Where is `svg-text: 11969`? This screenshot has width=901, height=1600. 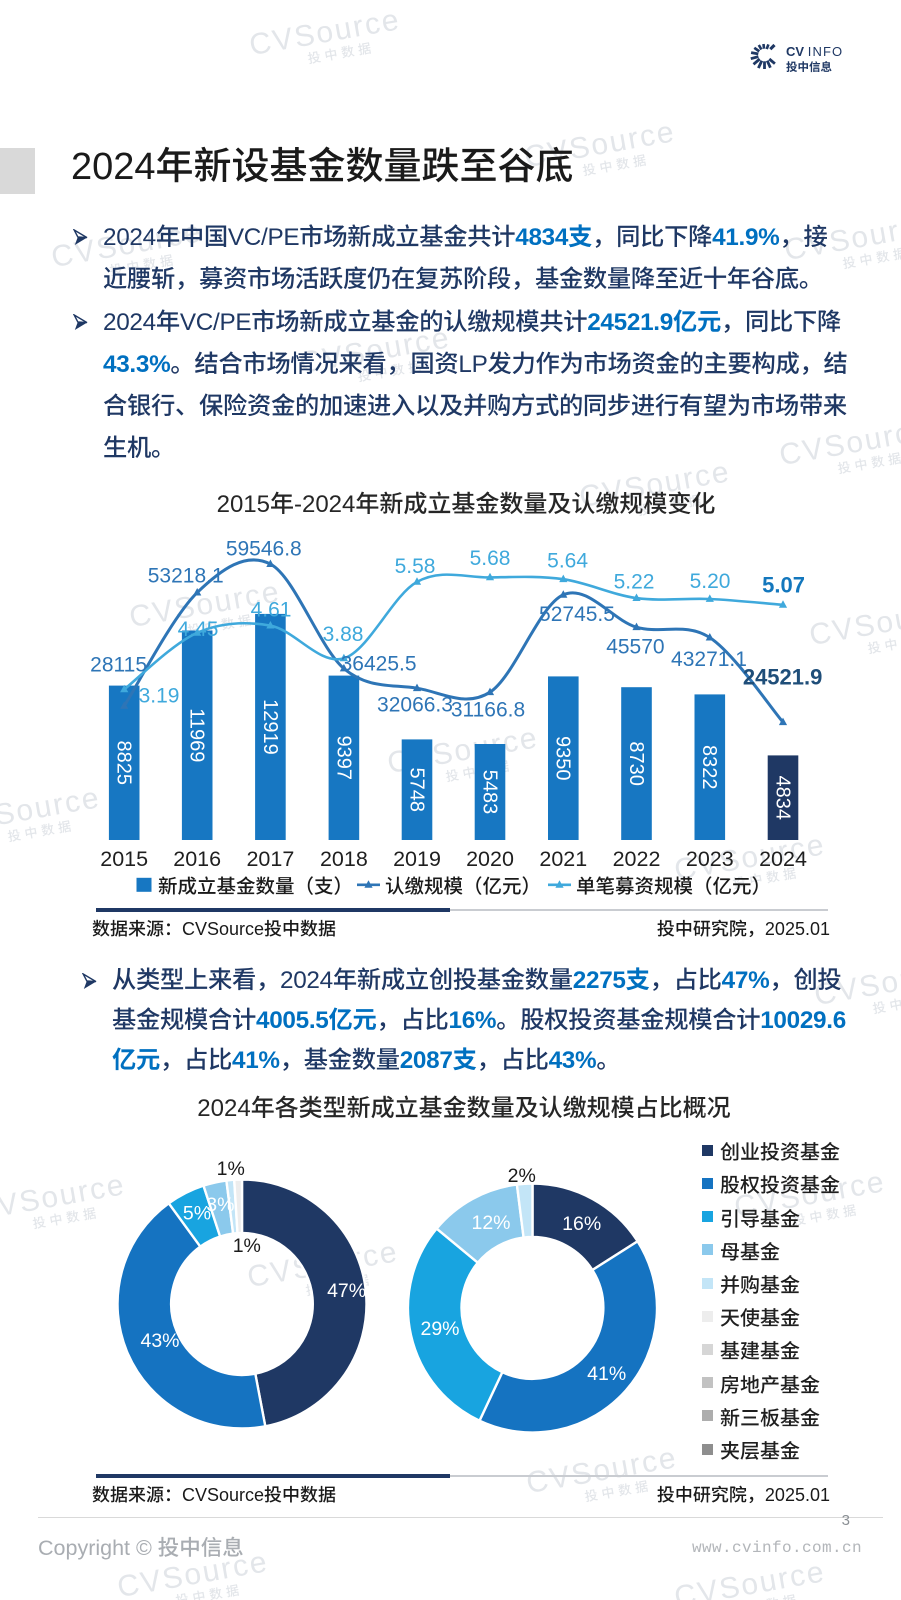 svg-text: 11969 is located at coordinates (197, 735).